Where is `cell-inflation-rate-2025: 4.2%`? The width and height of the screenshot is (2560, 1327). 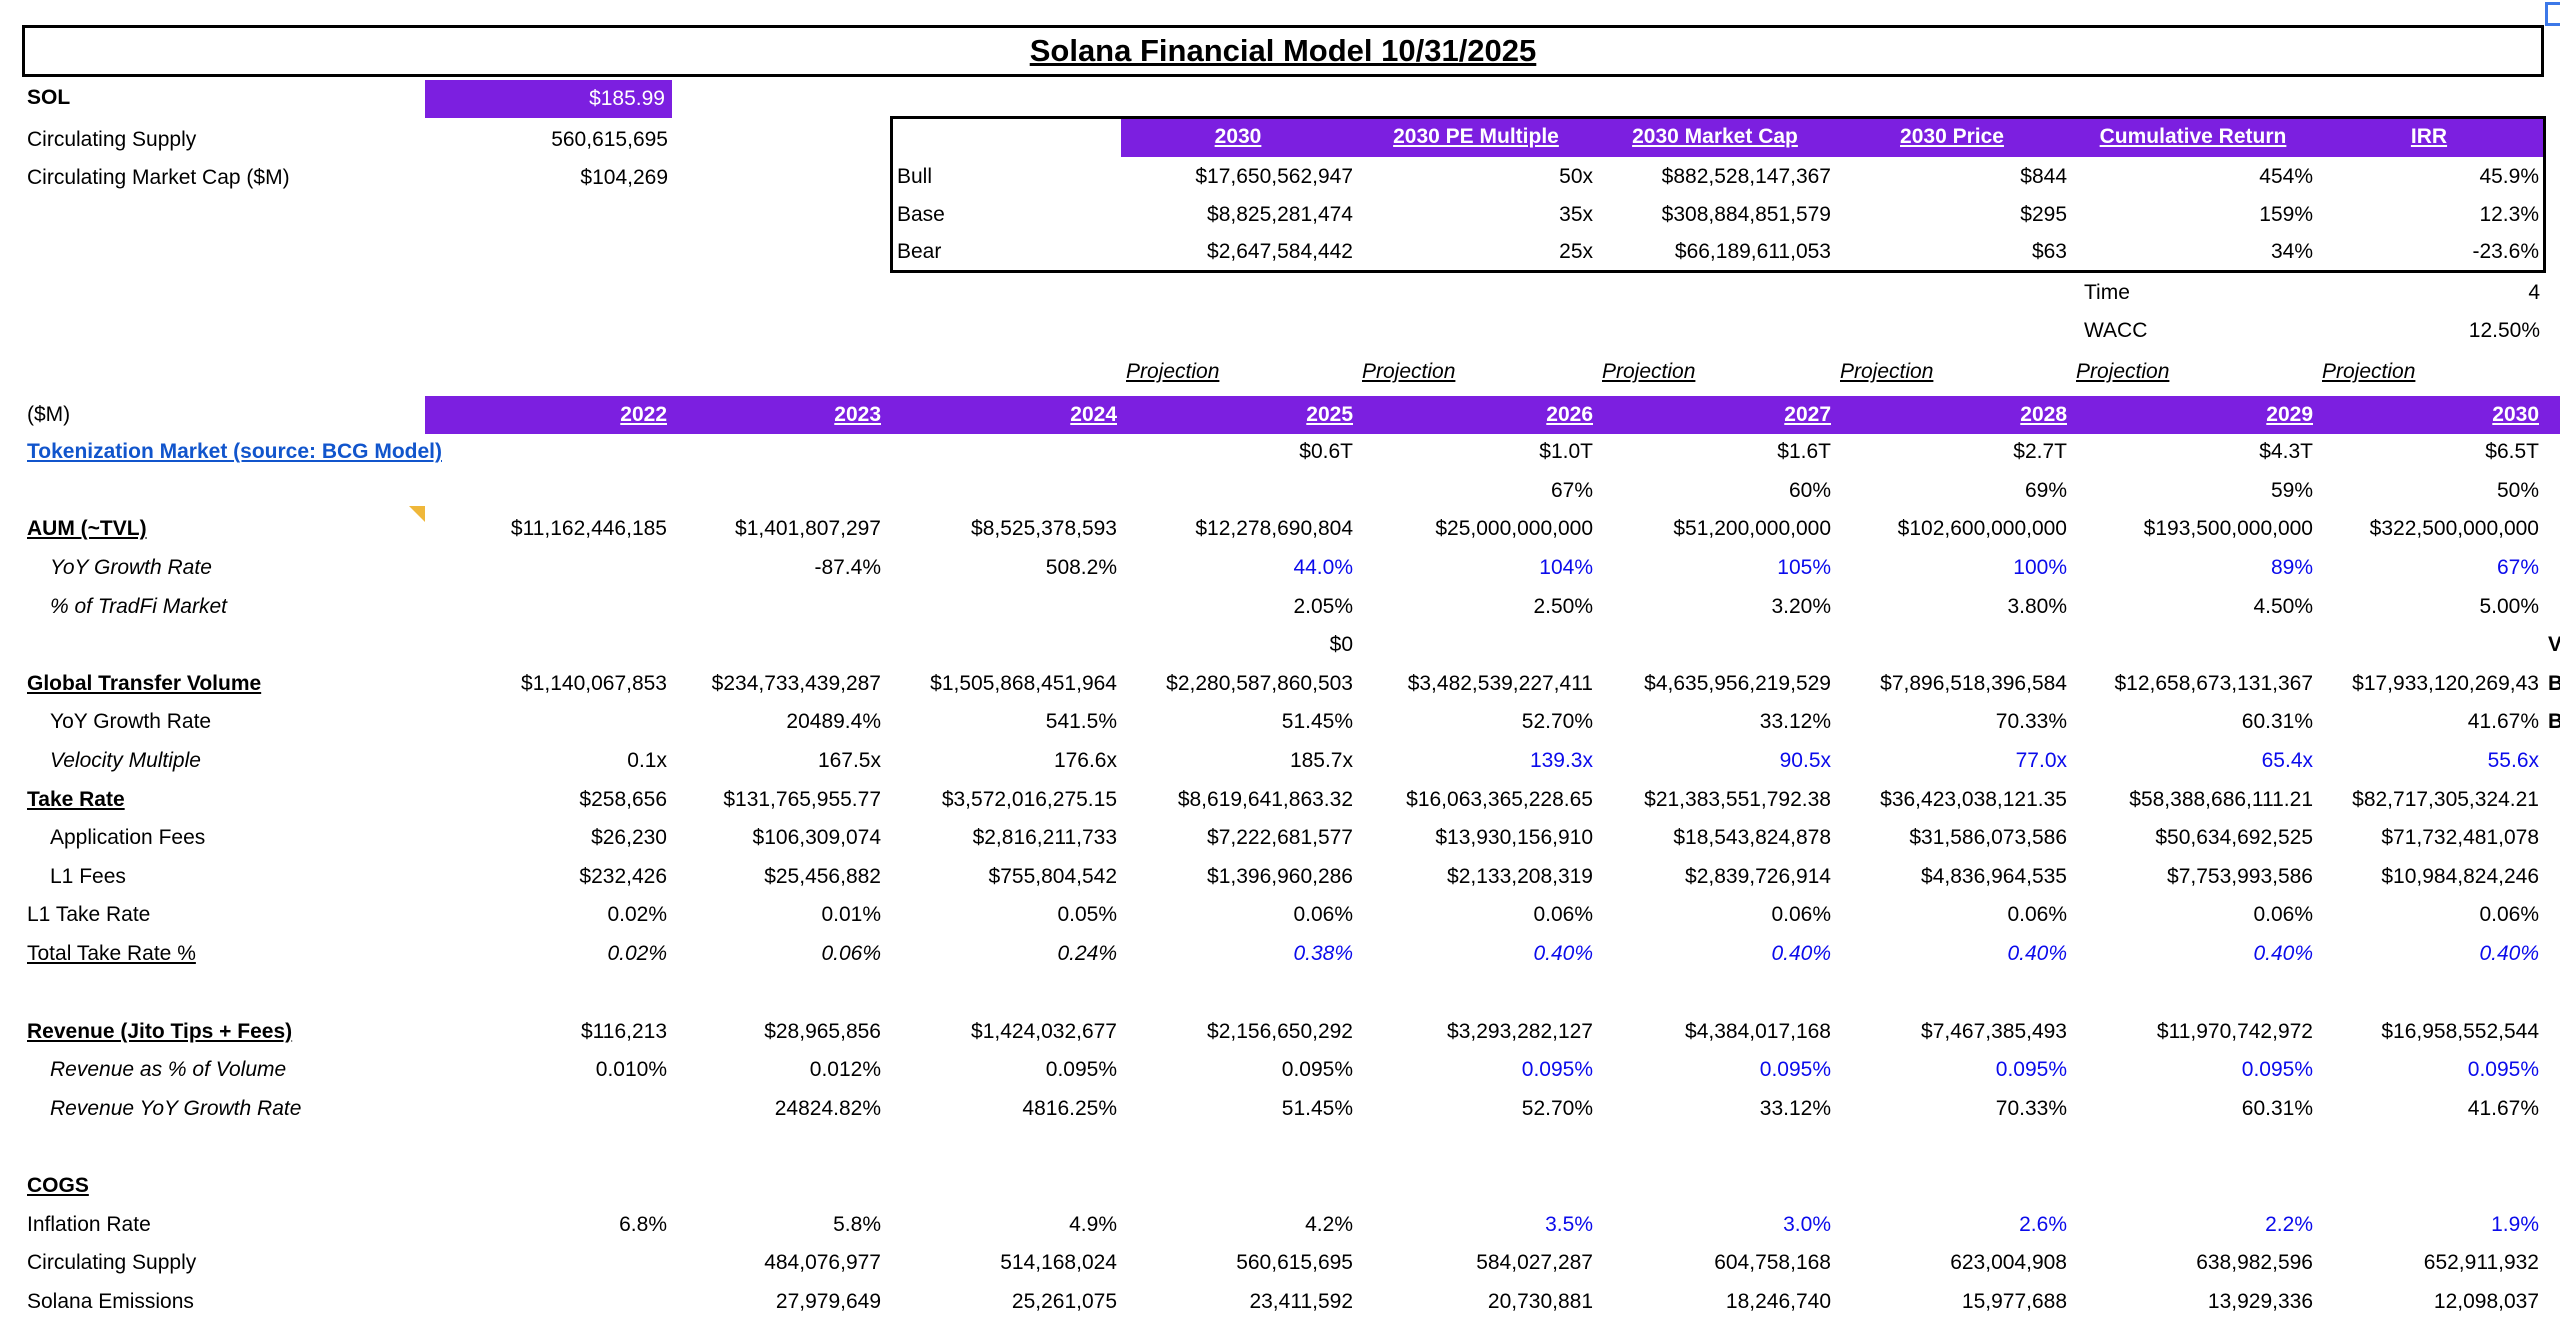
cell-inflation-rate-2025: 4.2% is located at coordinates (1329, 1224).